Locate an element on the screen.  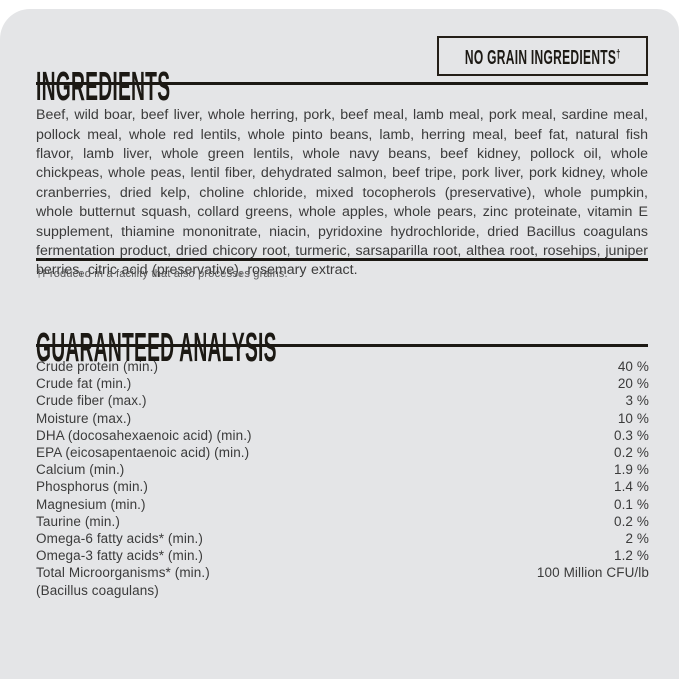
analysis-row-value: 20 % is located at coordinates (633, 384).